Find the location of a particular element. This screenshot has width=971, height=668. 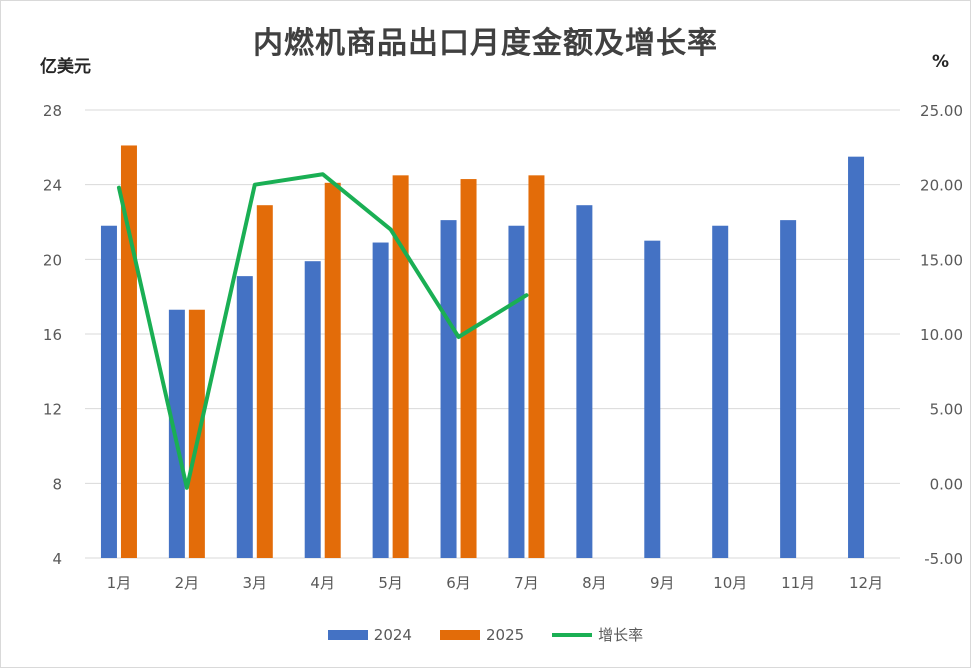

x-tick-label: 12月 is located at coordinates (866, 583).